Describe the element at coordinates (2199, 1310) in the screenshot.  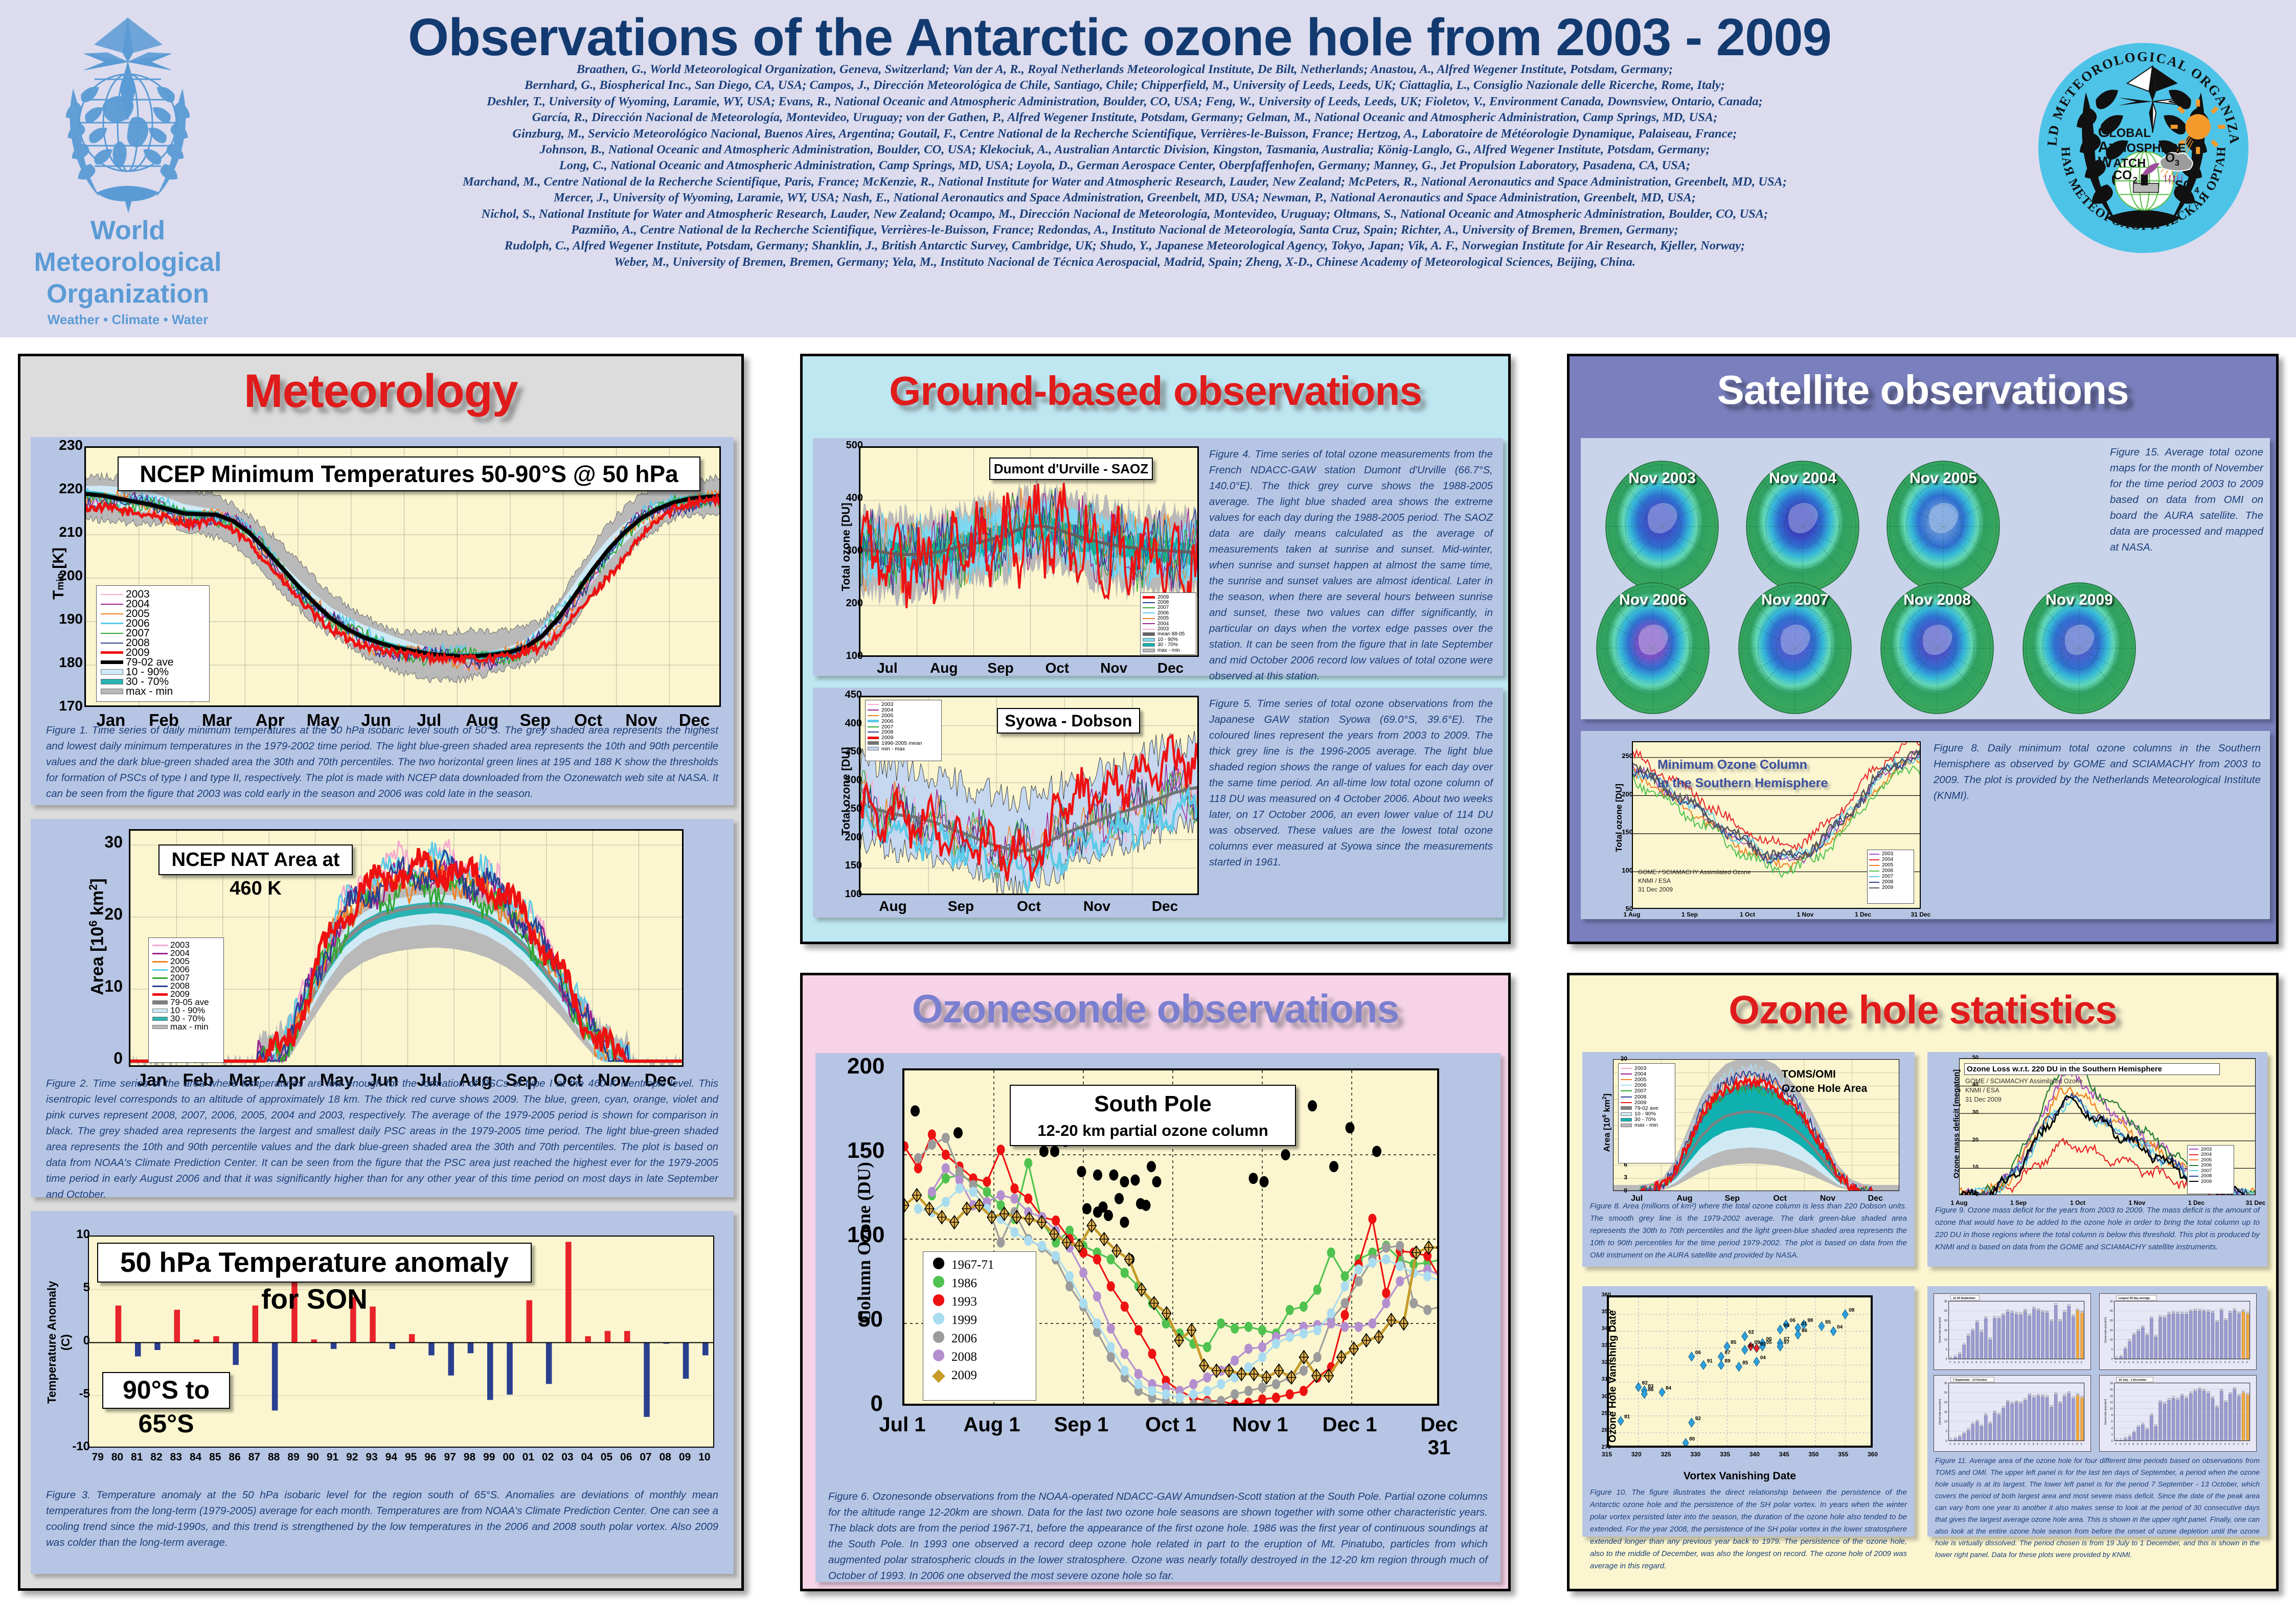
I see `bar-value-label: 24.9` at that location.